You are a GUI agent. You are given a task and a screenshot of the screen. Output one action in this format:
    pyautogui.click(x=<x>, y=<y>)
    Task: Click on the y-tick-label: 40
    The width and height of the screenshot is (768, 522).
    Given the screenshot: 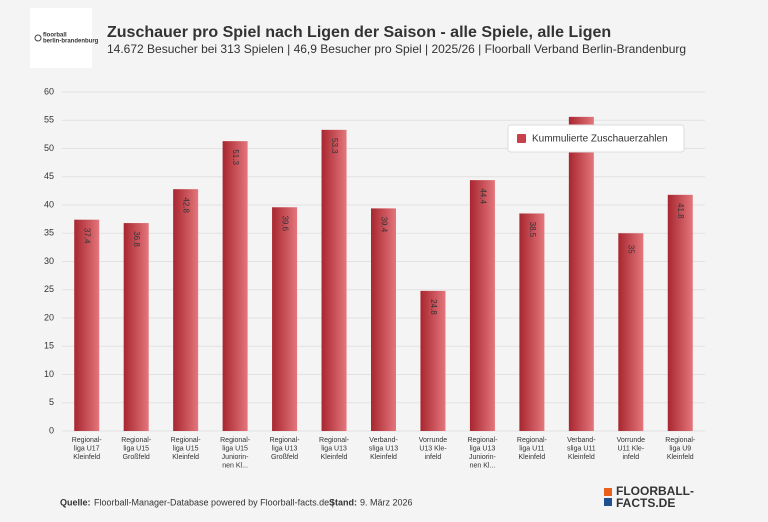 What is the action you would take?
    pyautogui.click(x=49, y=204)
    